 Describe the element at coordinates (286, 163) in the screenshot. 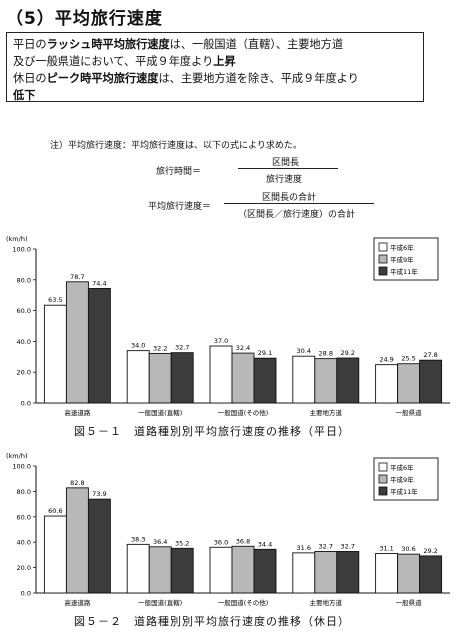

I see `formula1-numerator: 区間長` at that location.